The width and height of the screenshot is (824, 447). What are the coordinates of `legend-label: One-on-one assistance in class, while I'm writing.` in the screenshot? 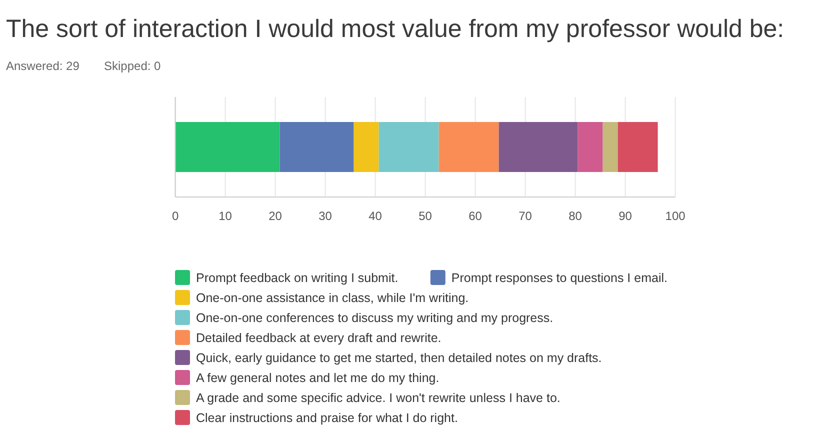 It's located at (332, 298).